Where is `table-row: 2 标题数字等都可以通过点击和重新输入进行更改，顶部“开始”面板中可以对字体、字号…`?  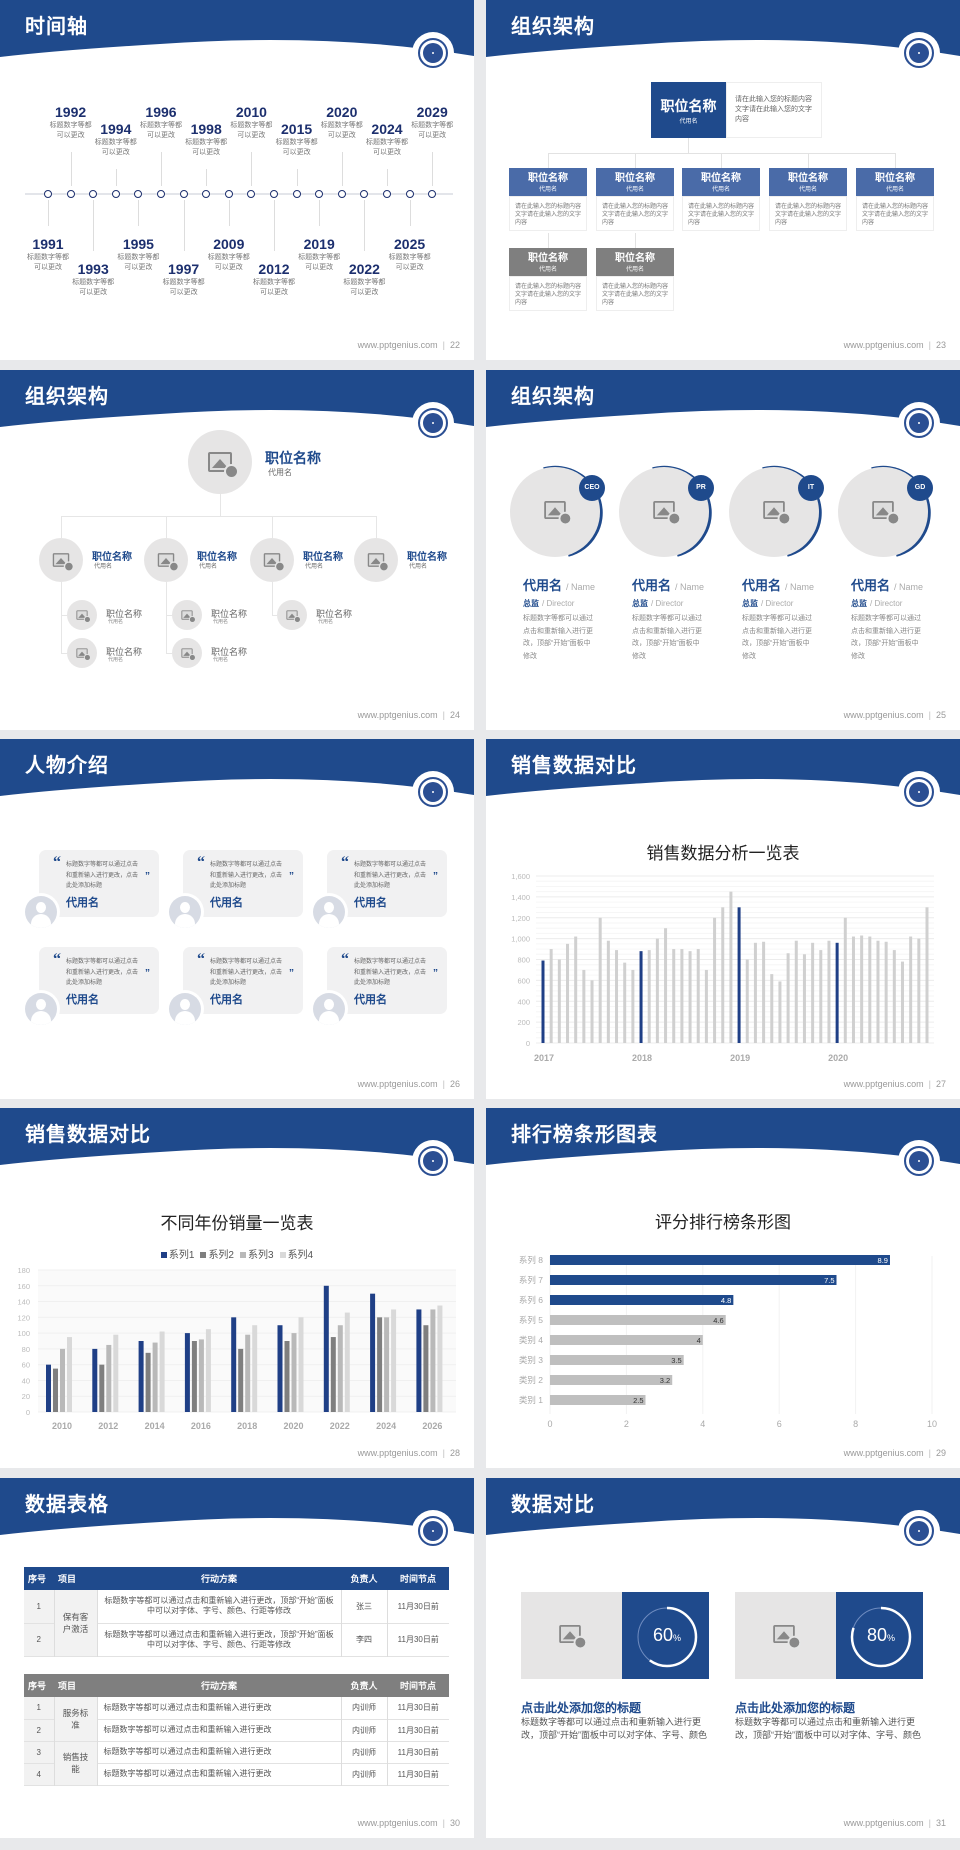 table-row: 2 标题数字等都可以通过点击和重新输入进行更改，顶部“开始”面板中可以对字体、字号… is located at coordinates (236, 1639).